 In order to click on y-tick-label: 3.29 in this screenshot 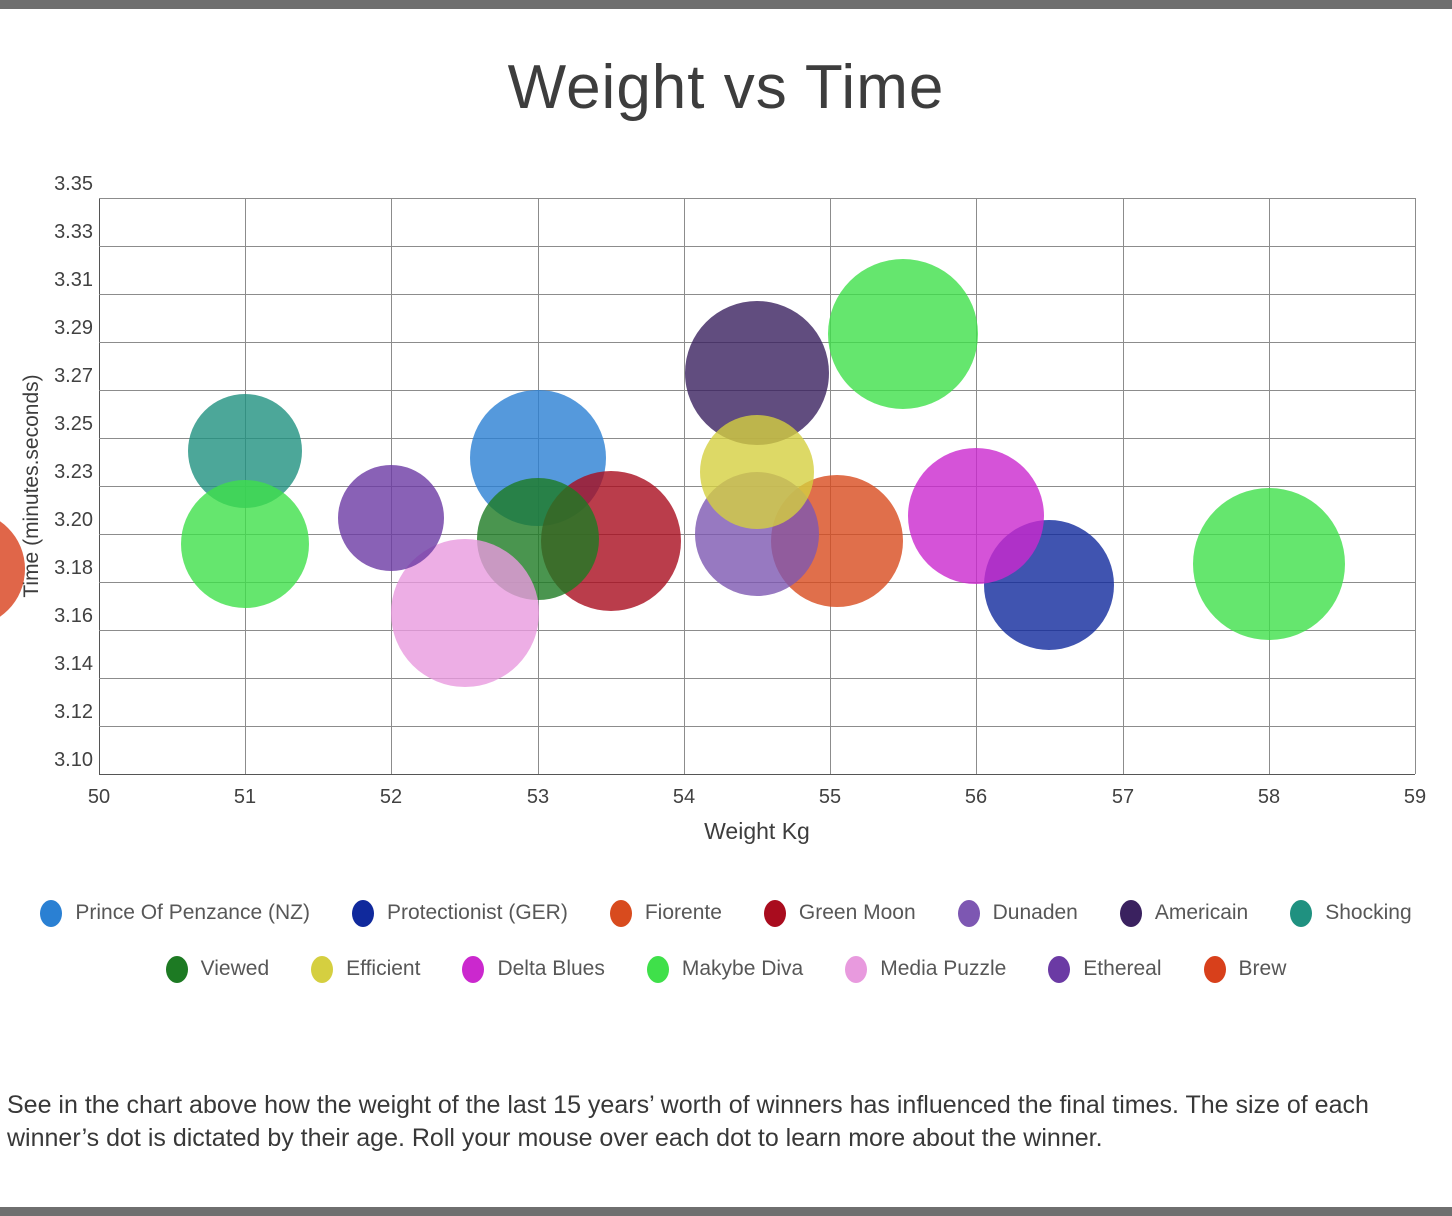, I will do `click(73, 328)`.